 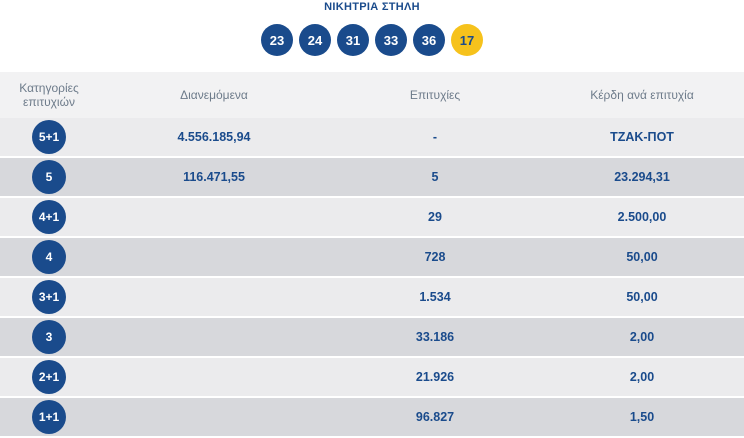 What do you see at coordinates (372, 297) in the screenshot?
I see `table-row: 3+1 1.534 50,00` at bounding box center [372, 297].